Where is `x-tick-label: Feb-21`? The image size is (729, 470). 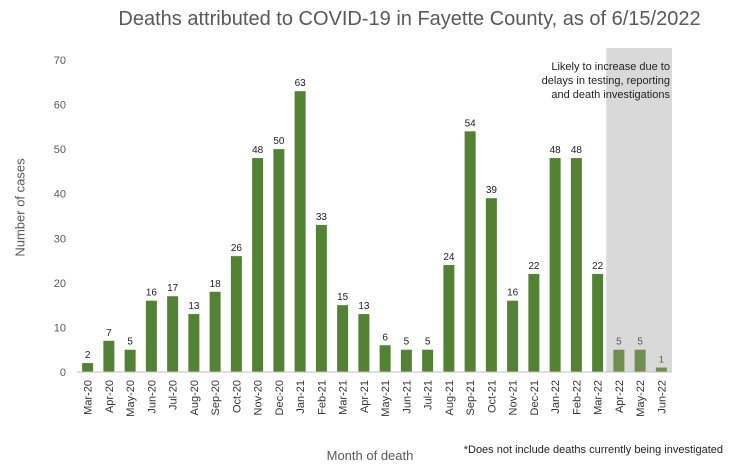 x-tick-label: Feb-21 is located at coordinates (322, 397).